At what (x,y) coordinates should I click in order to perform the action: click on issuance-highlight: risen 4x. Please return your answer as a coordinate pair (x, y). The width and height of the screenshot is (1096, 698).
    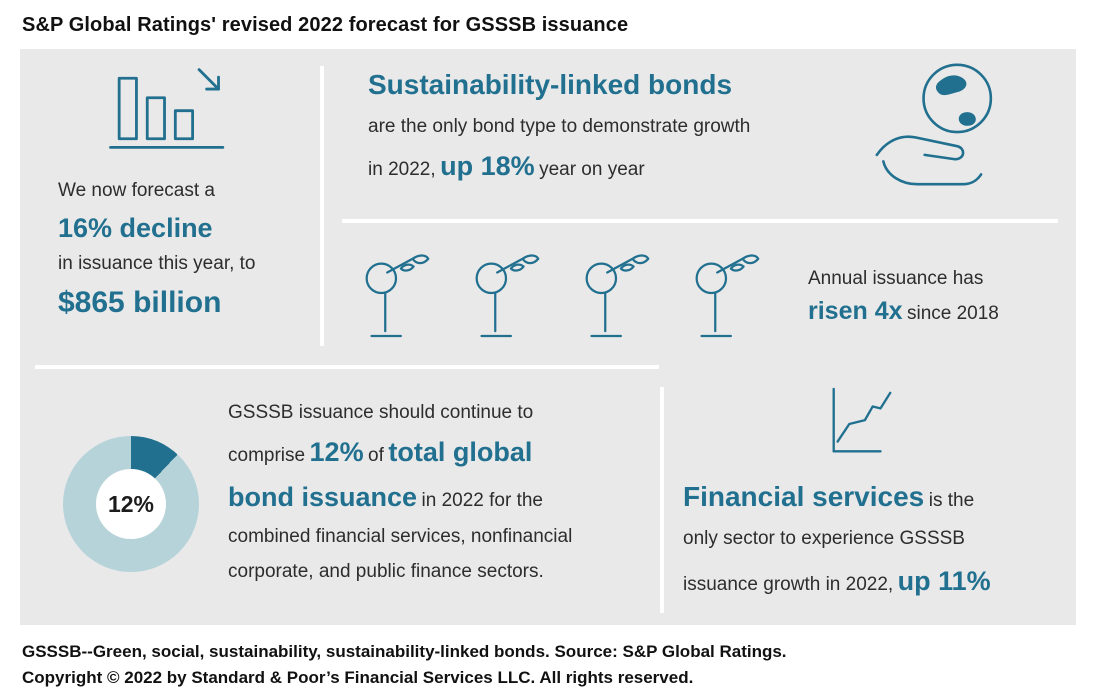
    Looking at the image, I should click on (855, 310).